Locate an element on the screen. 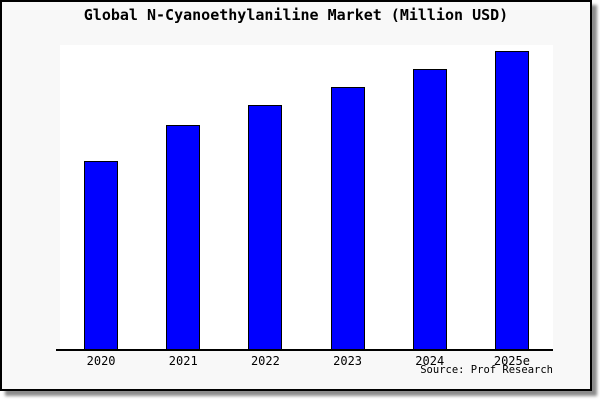  x-tick-label-2021: 2021 is located at coordinates (183, 361).